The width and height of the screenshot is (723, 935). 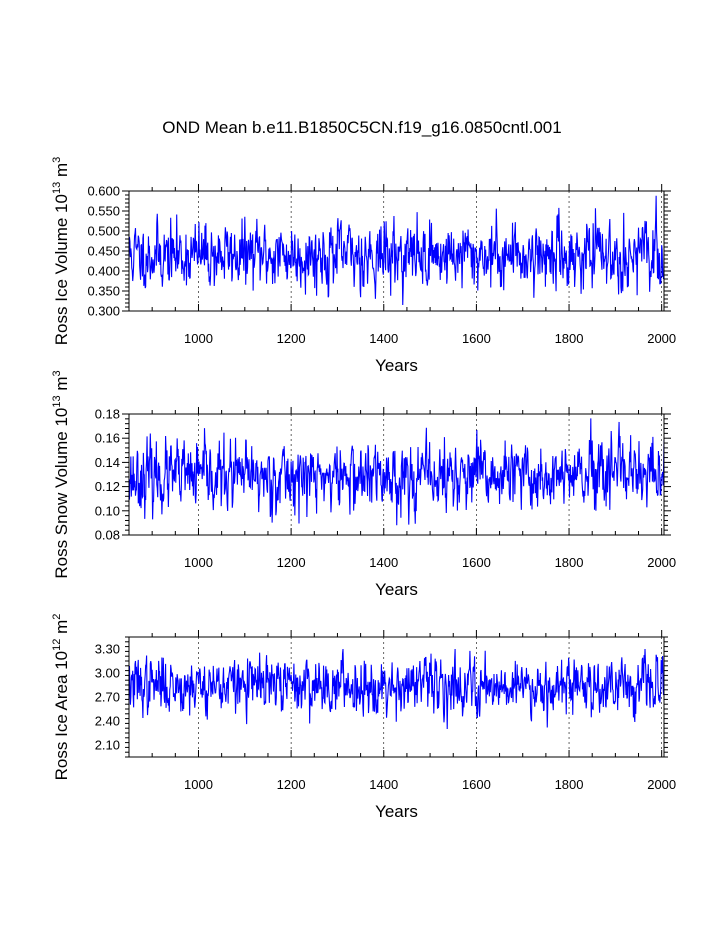 I want to click on y-tick-label: 0.550, so click(x=103, y=211).